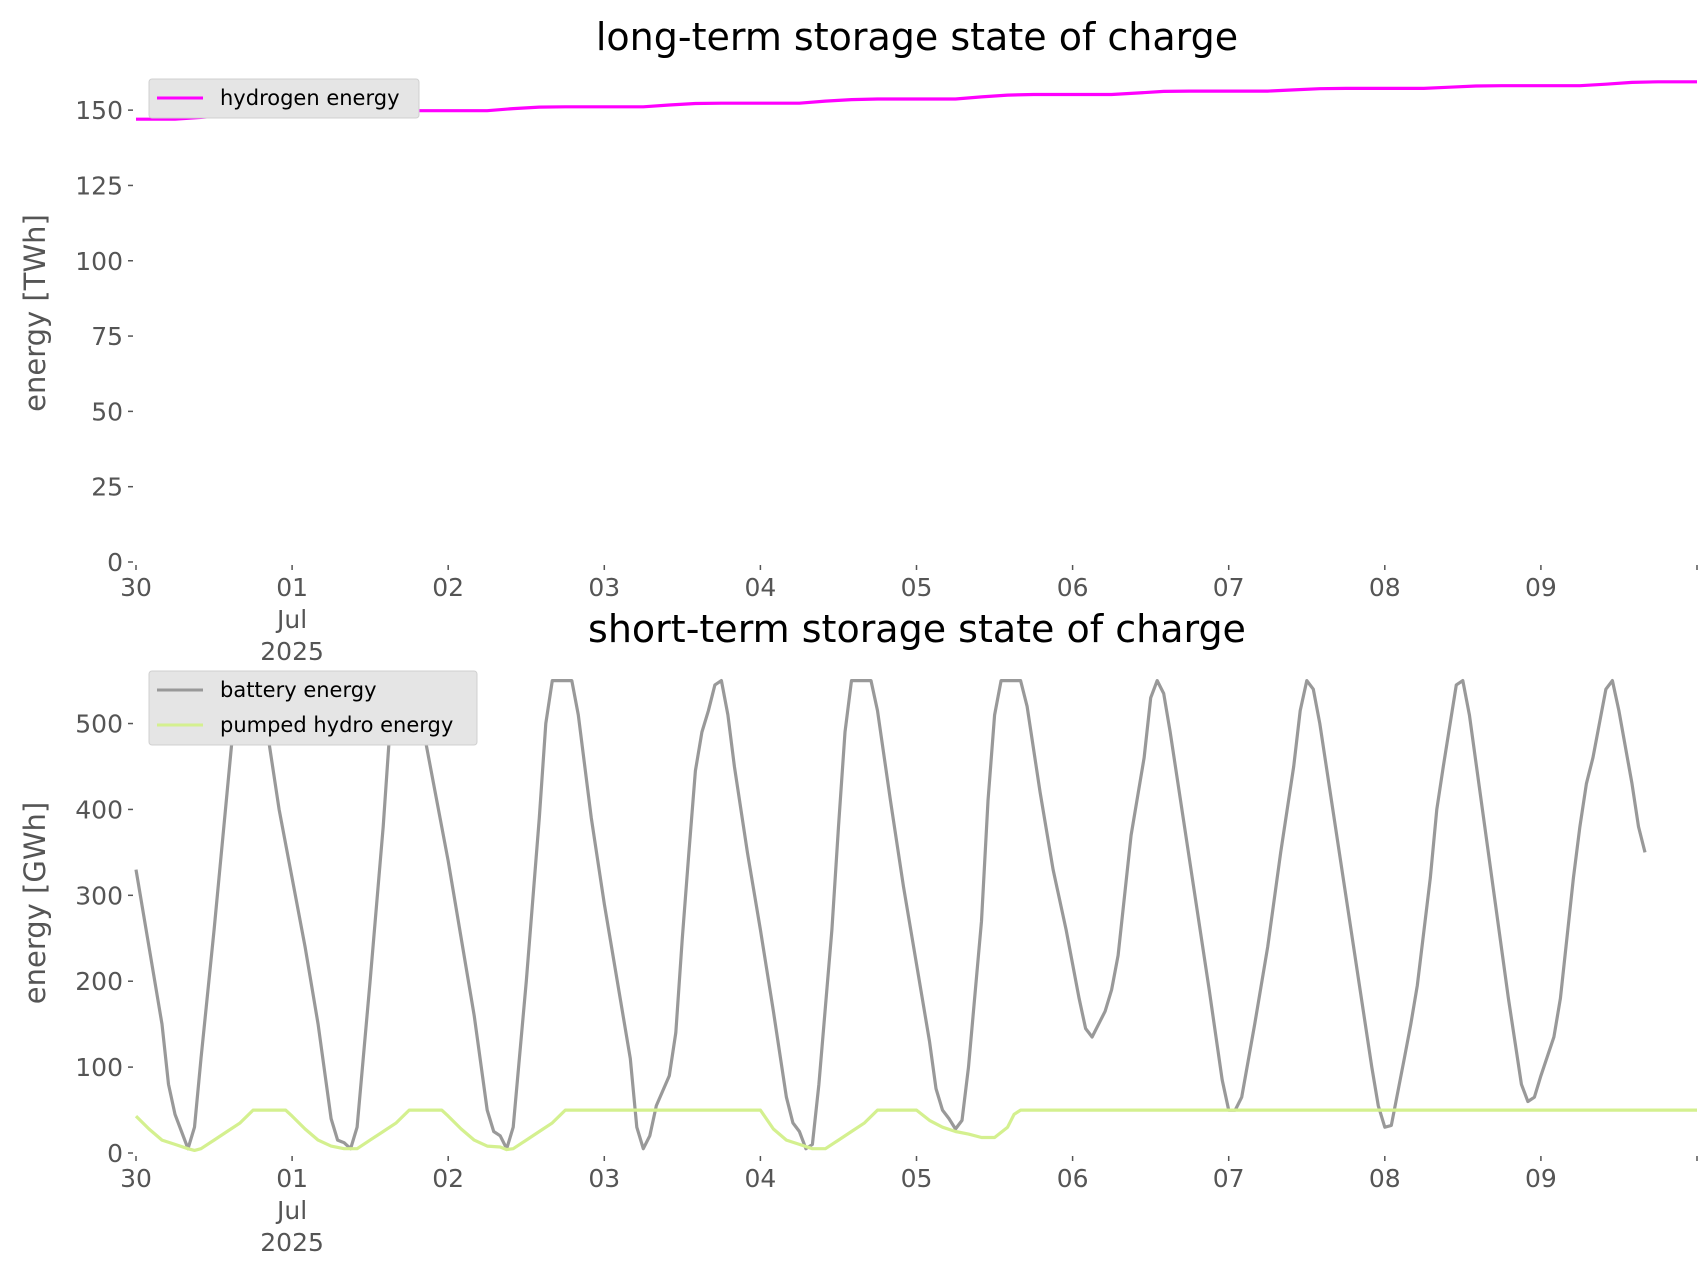 The height and width of the screenshot is (1277, 1706). What do you see at coordinates (291, 1210) in the screenshot?
I see `short-term-x-tick-sublabel: Jul` at bounding box center [291, 1210].